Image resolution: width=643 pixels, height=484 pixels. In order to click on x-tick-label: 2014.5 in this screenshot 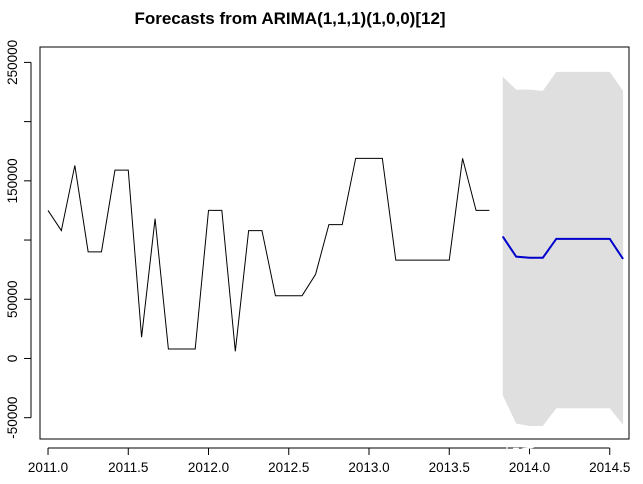, I will do `click(609, 467)`.